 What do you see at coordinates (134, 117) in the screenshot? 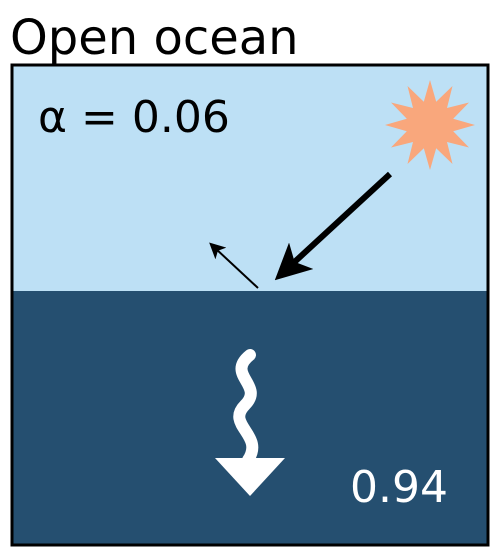
I see `albedo-label: α = 0.06` at bounding box center [134, 117].